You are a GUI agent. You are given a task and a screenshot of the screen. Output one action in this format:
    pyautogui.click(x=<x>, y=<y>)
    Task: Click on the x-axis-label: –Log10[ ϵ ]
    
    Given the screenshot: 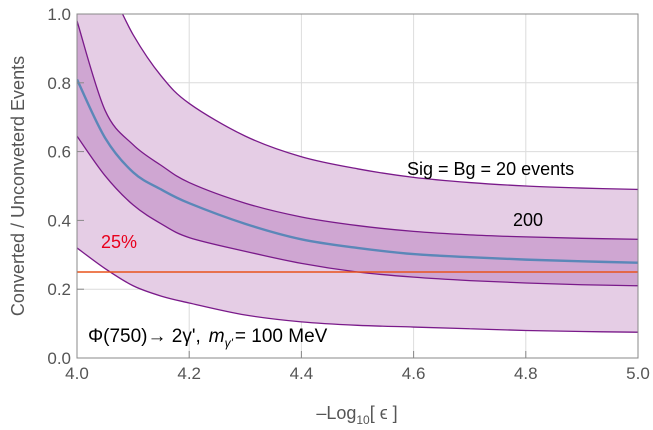 What is the action you would take?
    pyautogui.click(x=356, y=415)
    